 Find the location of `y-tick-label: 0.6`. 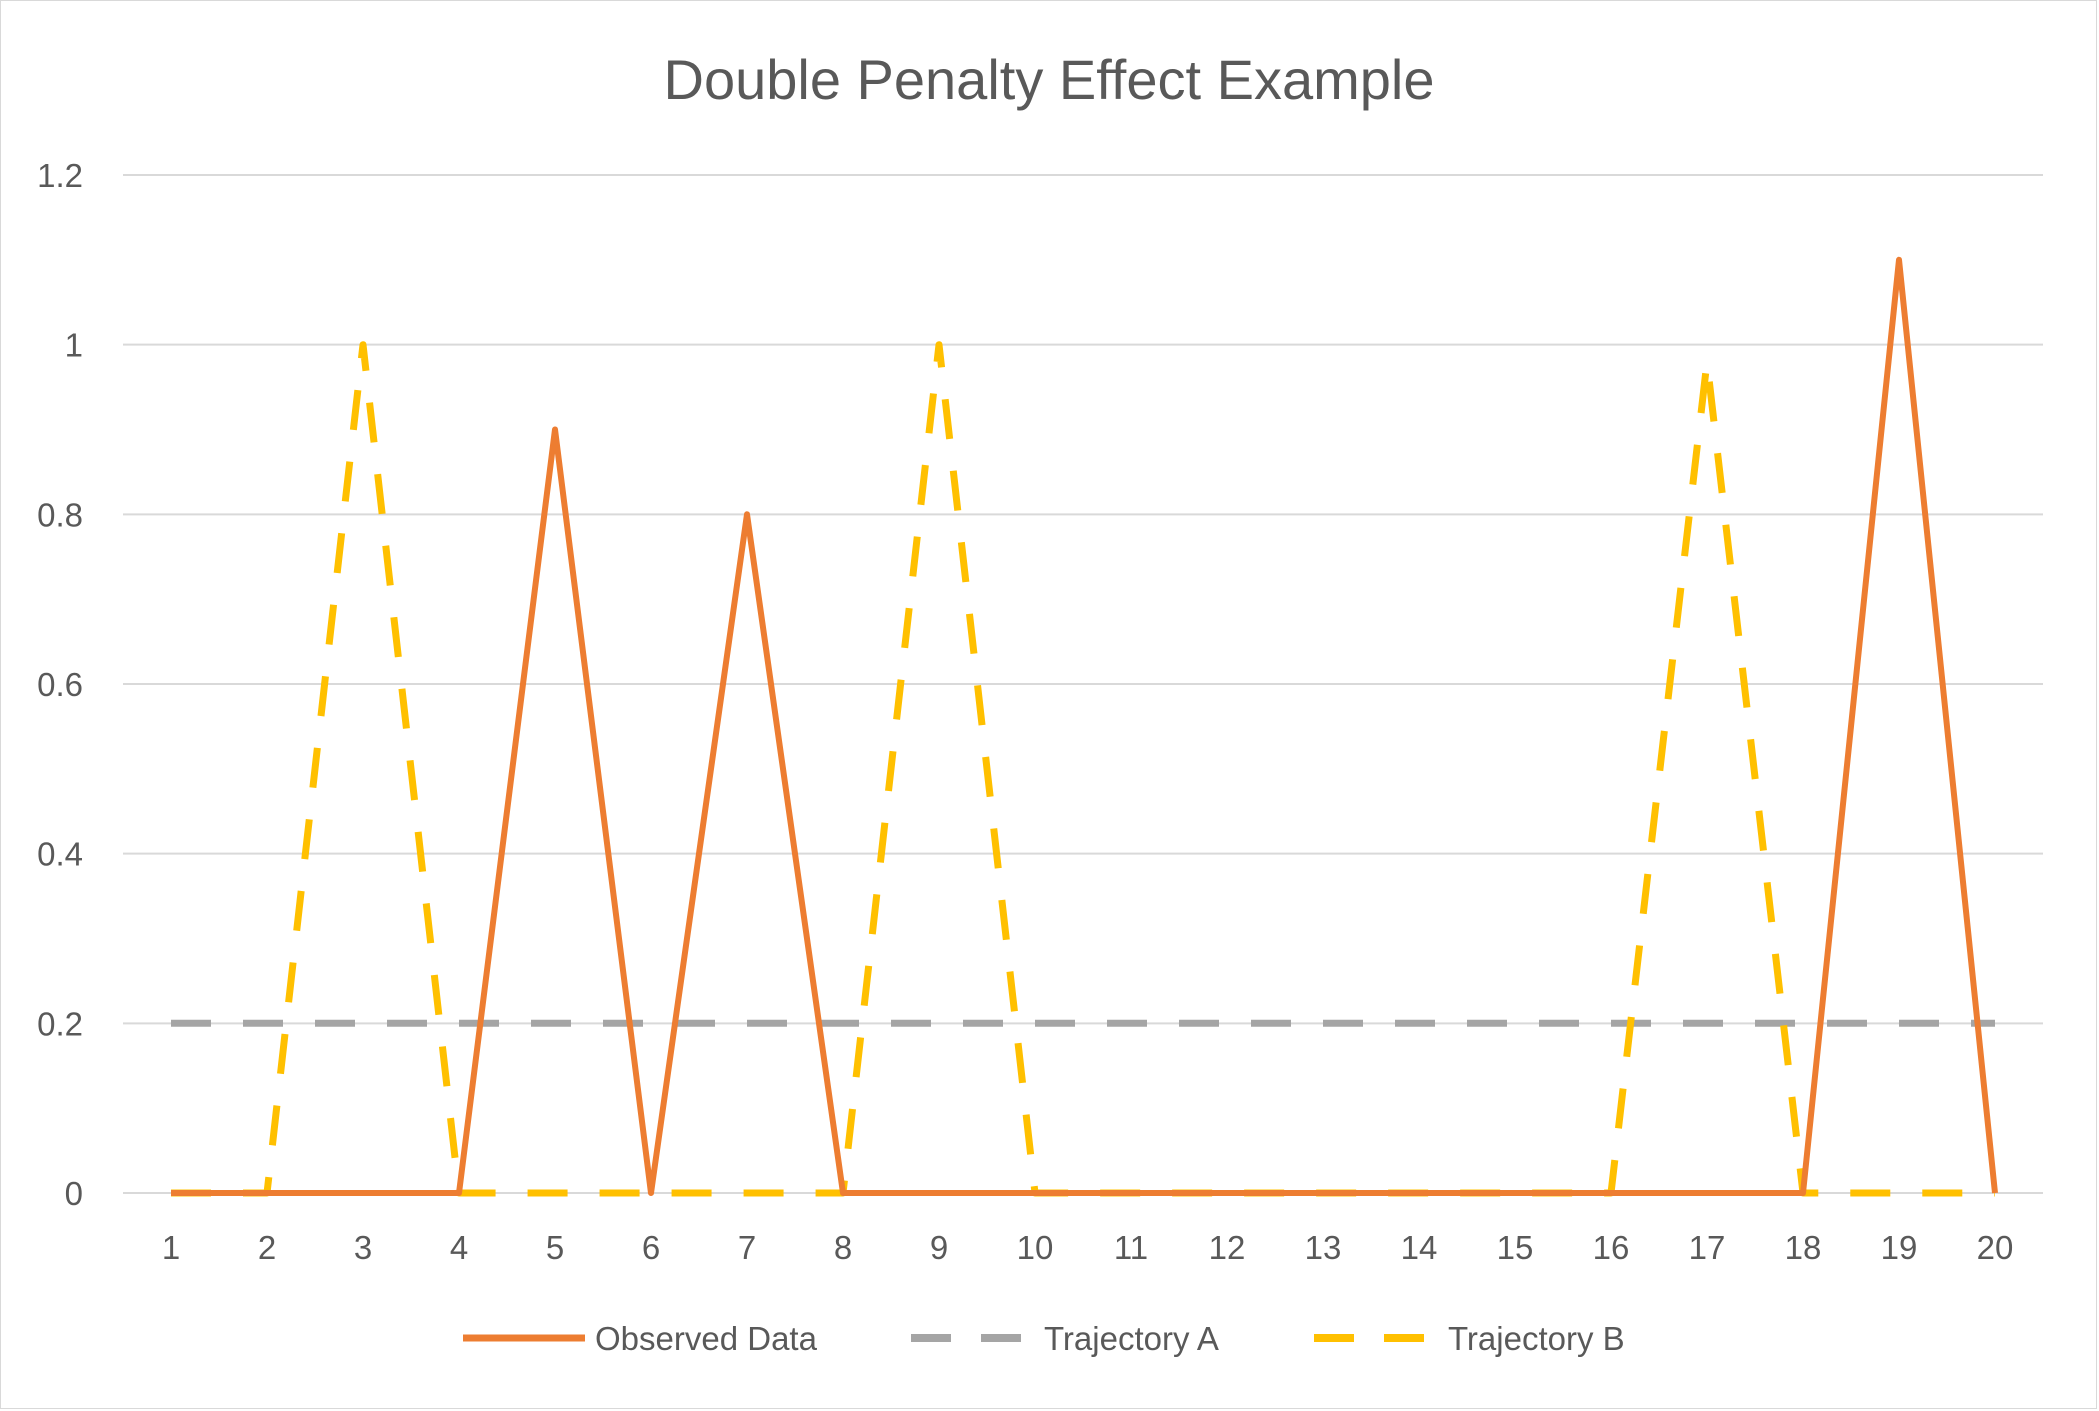

y-tick-label: 0.6 is located at coordinates (60, 684).